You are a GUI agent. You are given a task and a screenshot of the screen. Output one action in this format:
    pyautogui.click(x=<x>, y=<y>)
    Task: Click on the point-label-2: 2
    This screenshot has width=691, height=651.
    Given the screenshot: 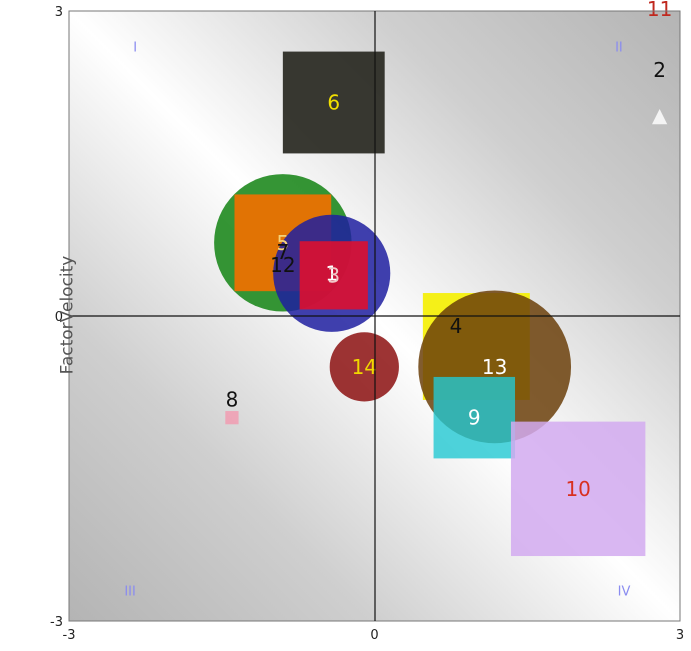 What is the action you would take?
    pyautogui.click(x=659, y=70)
    